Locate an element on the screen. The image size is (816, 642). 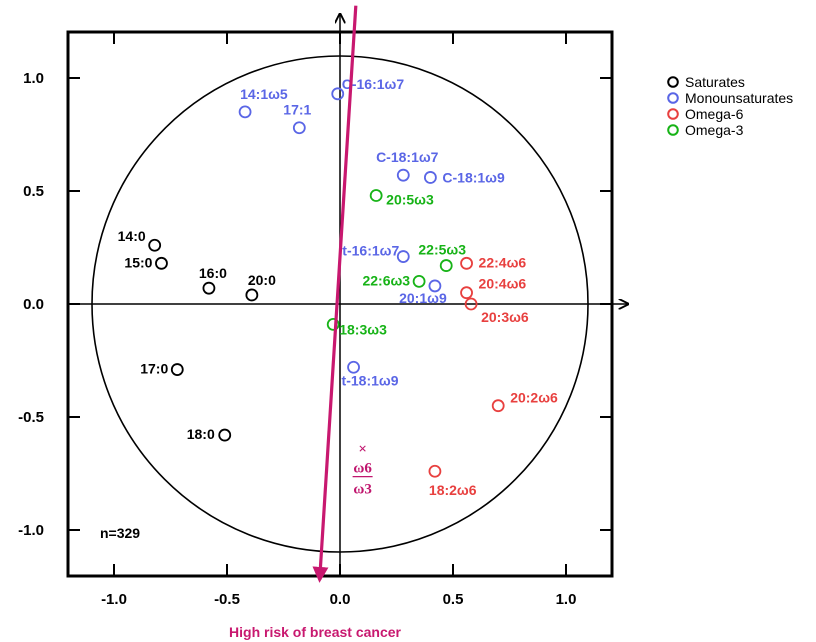
data-point-label: C-18:1ω7 is located at coordinates (407, 157).